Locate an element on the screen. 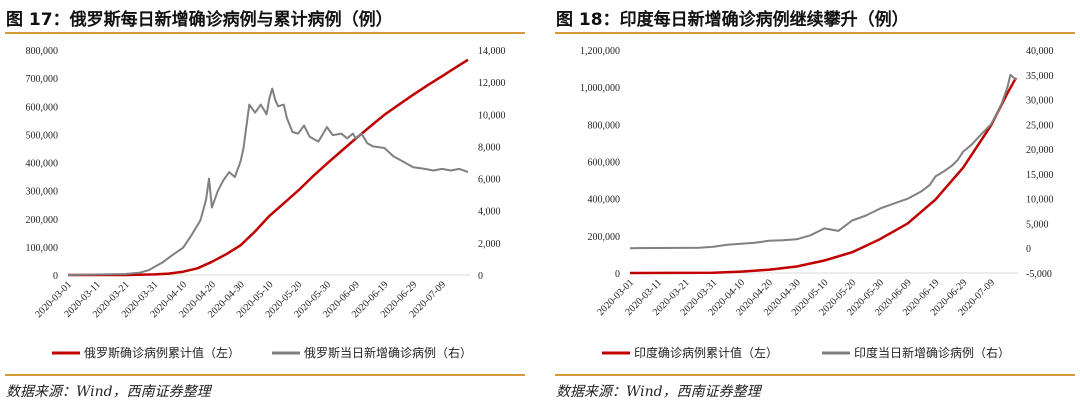 This screenshot has width=1080, height=403. y-right-tick-label: 20,000 is located at coordinates (1040, 150).